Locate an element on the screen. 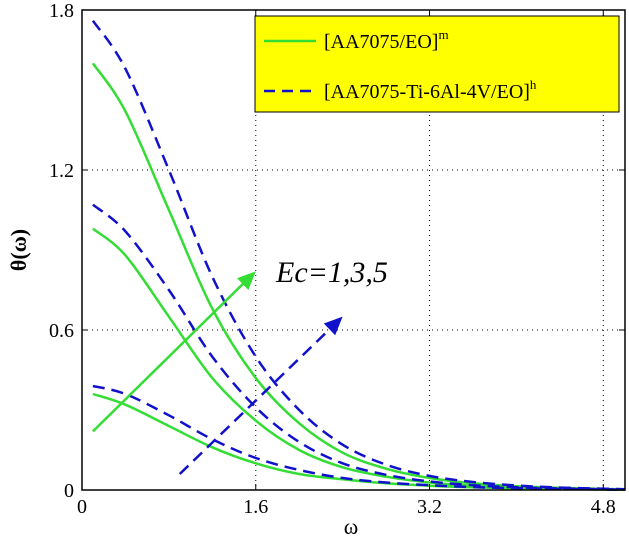 This screenshot has height=539, width=629. x-axis-label: ω is located at coordinates (351, 526).